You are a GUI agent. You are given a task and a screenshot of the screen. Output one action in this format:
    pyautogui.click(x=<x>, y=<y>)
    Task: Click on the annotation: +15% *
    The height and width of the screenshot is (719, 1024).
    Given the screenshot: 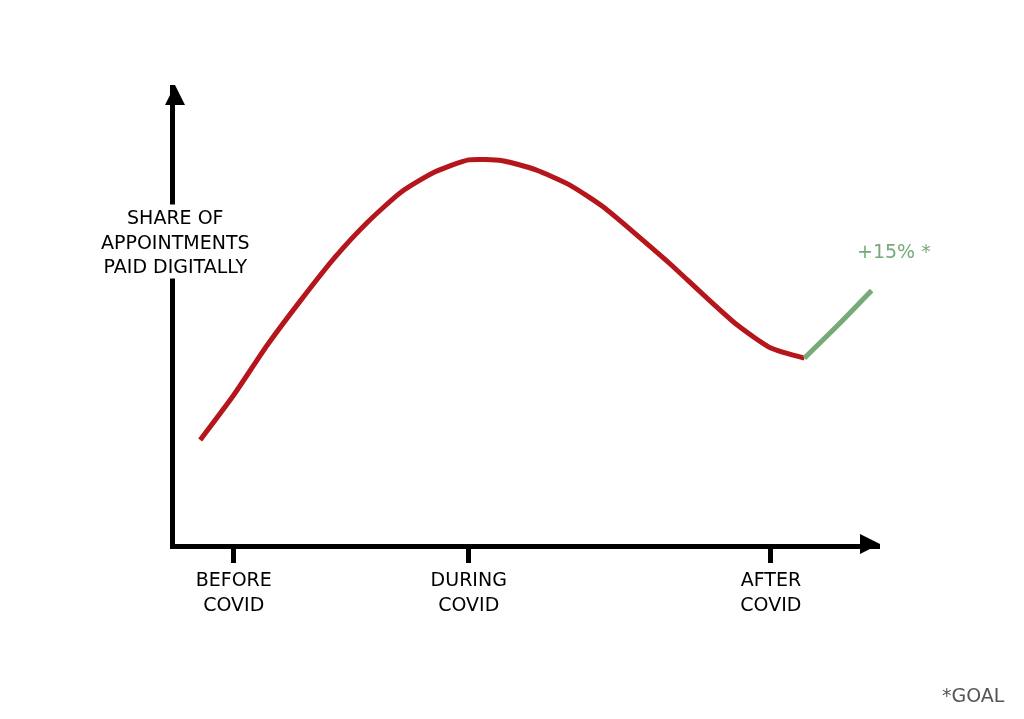 What is the action you would take?
    pyautogui.click(x=894, y=251)
    